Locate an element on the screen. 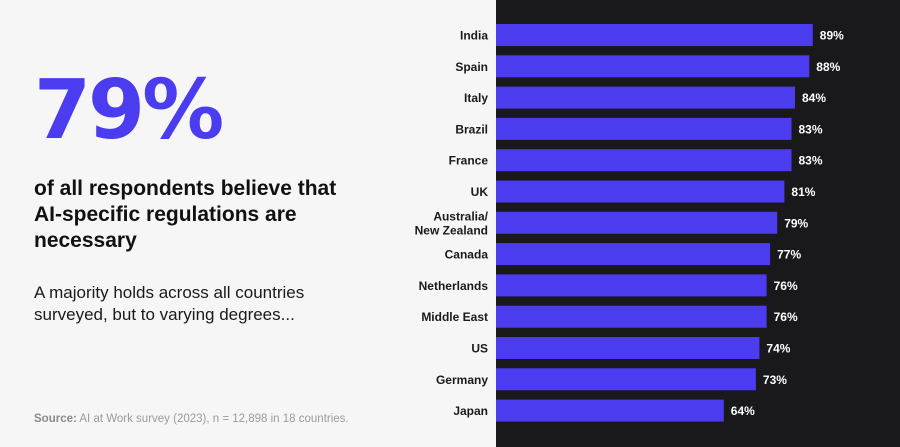 The width and height of the screenshot is (900, 447). category-label-line: India is located at coordinates (474, 36).